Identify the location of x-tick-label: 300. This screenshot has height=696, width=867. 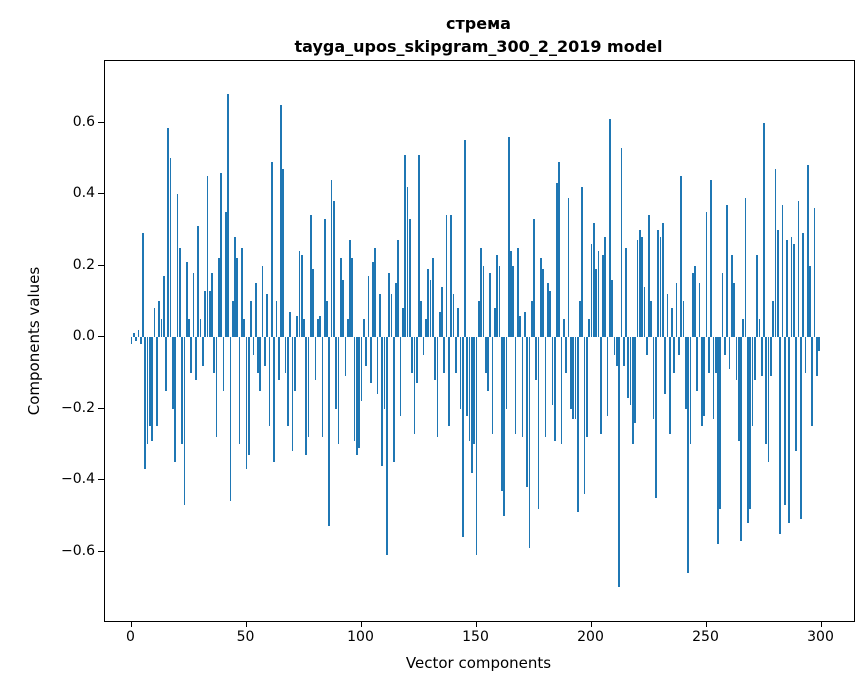
(820, 637).